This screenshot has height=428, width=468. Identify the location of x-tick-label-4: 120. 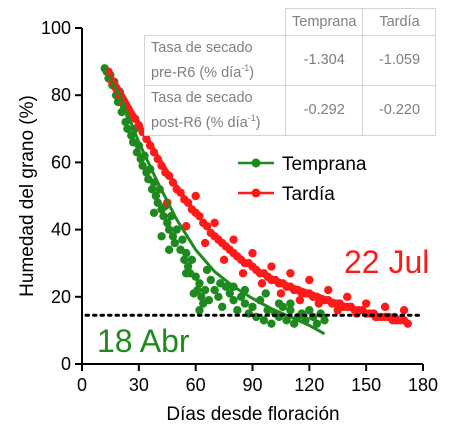
(309, 385).